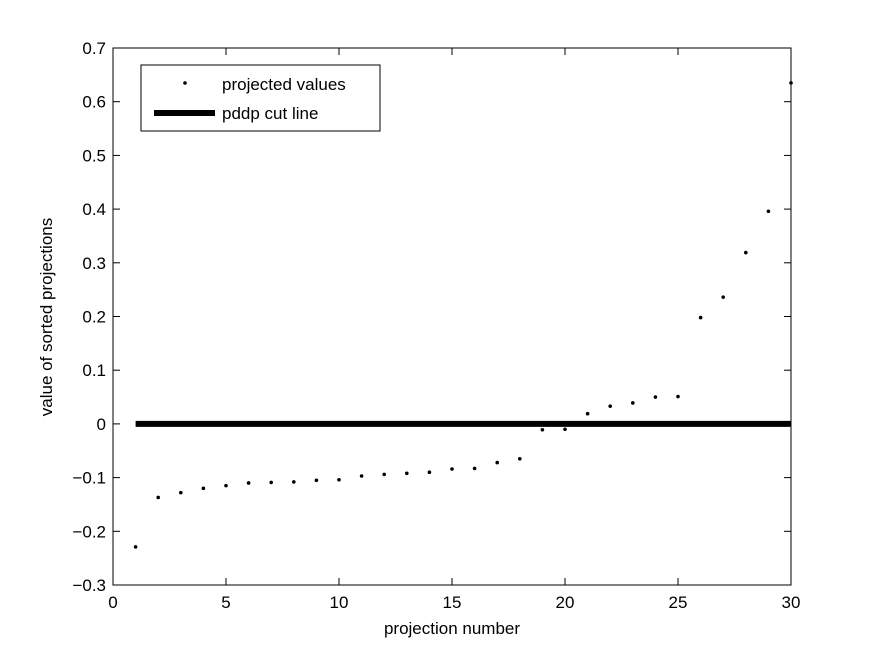  Describe the element at coordinates (185, 83) in the screenshot. I see `legend-marker-projected-values` at that location.